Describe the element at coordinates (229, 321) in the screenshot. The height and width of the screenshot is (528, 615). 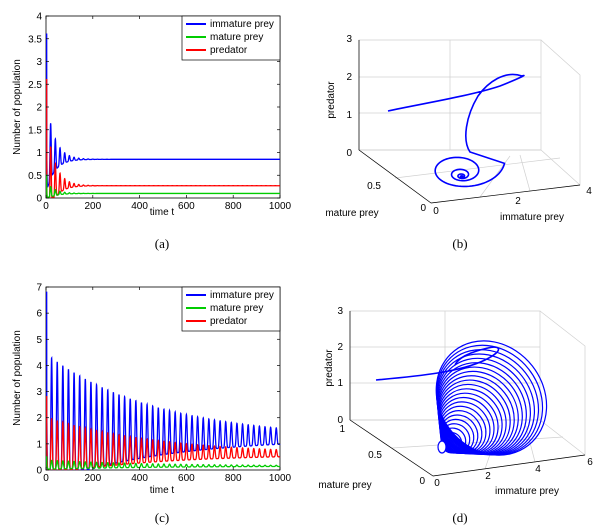
I see `legend-label-c-2: predator` at that location.